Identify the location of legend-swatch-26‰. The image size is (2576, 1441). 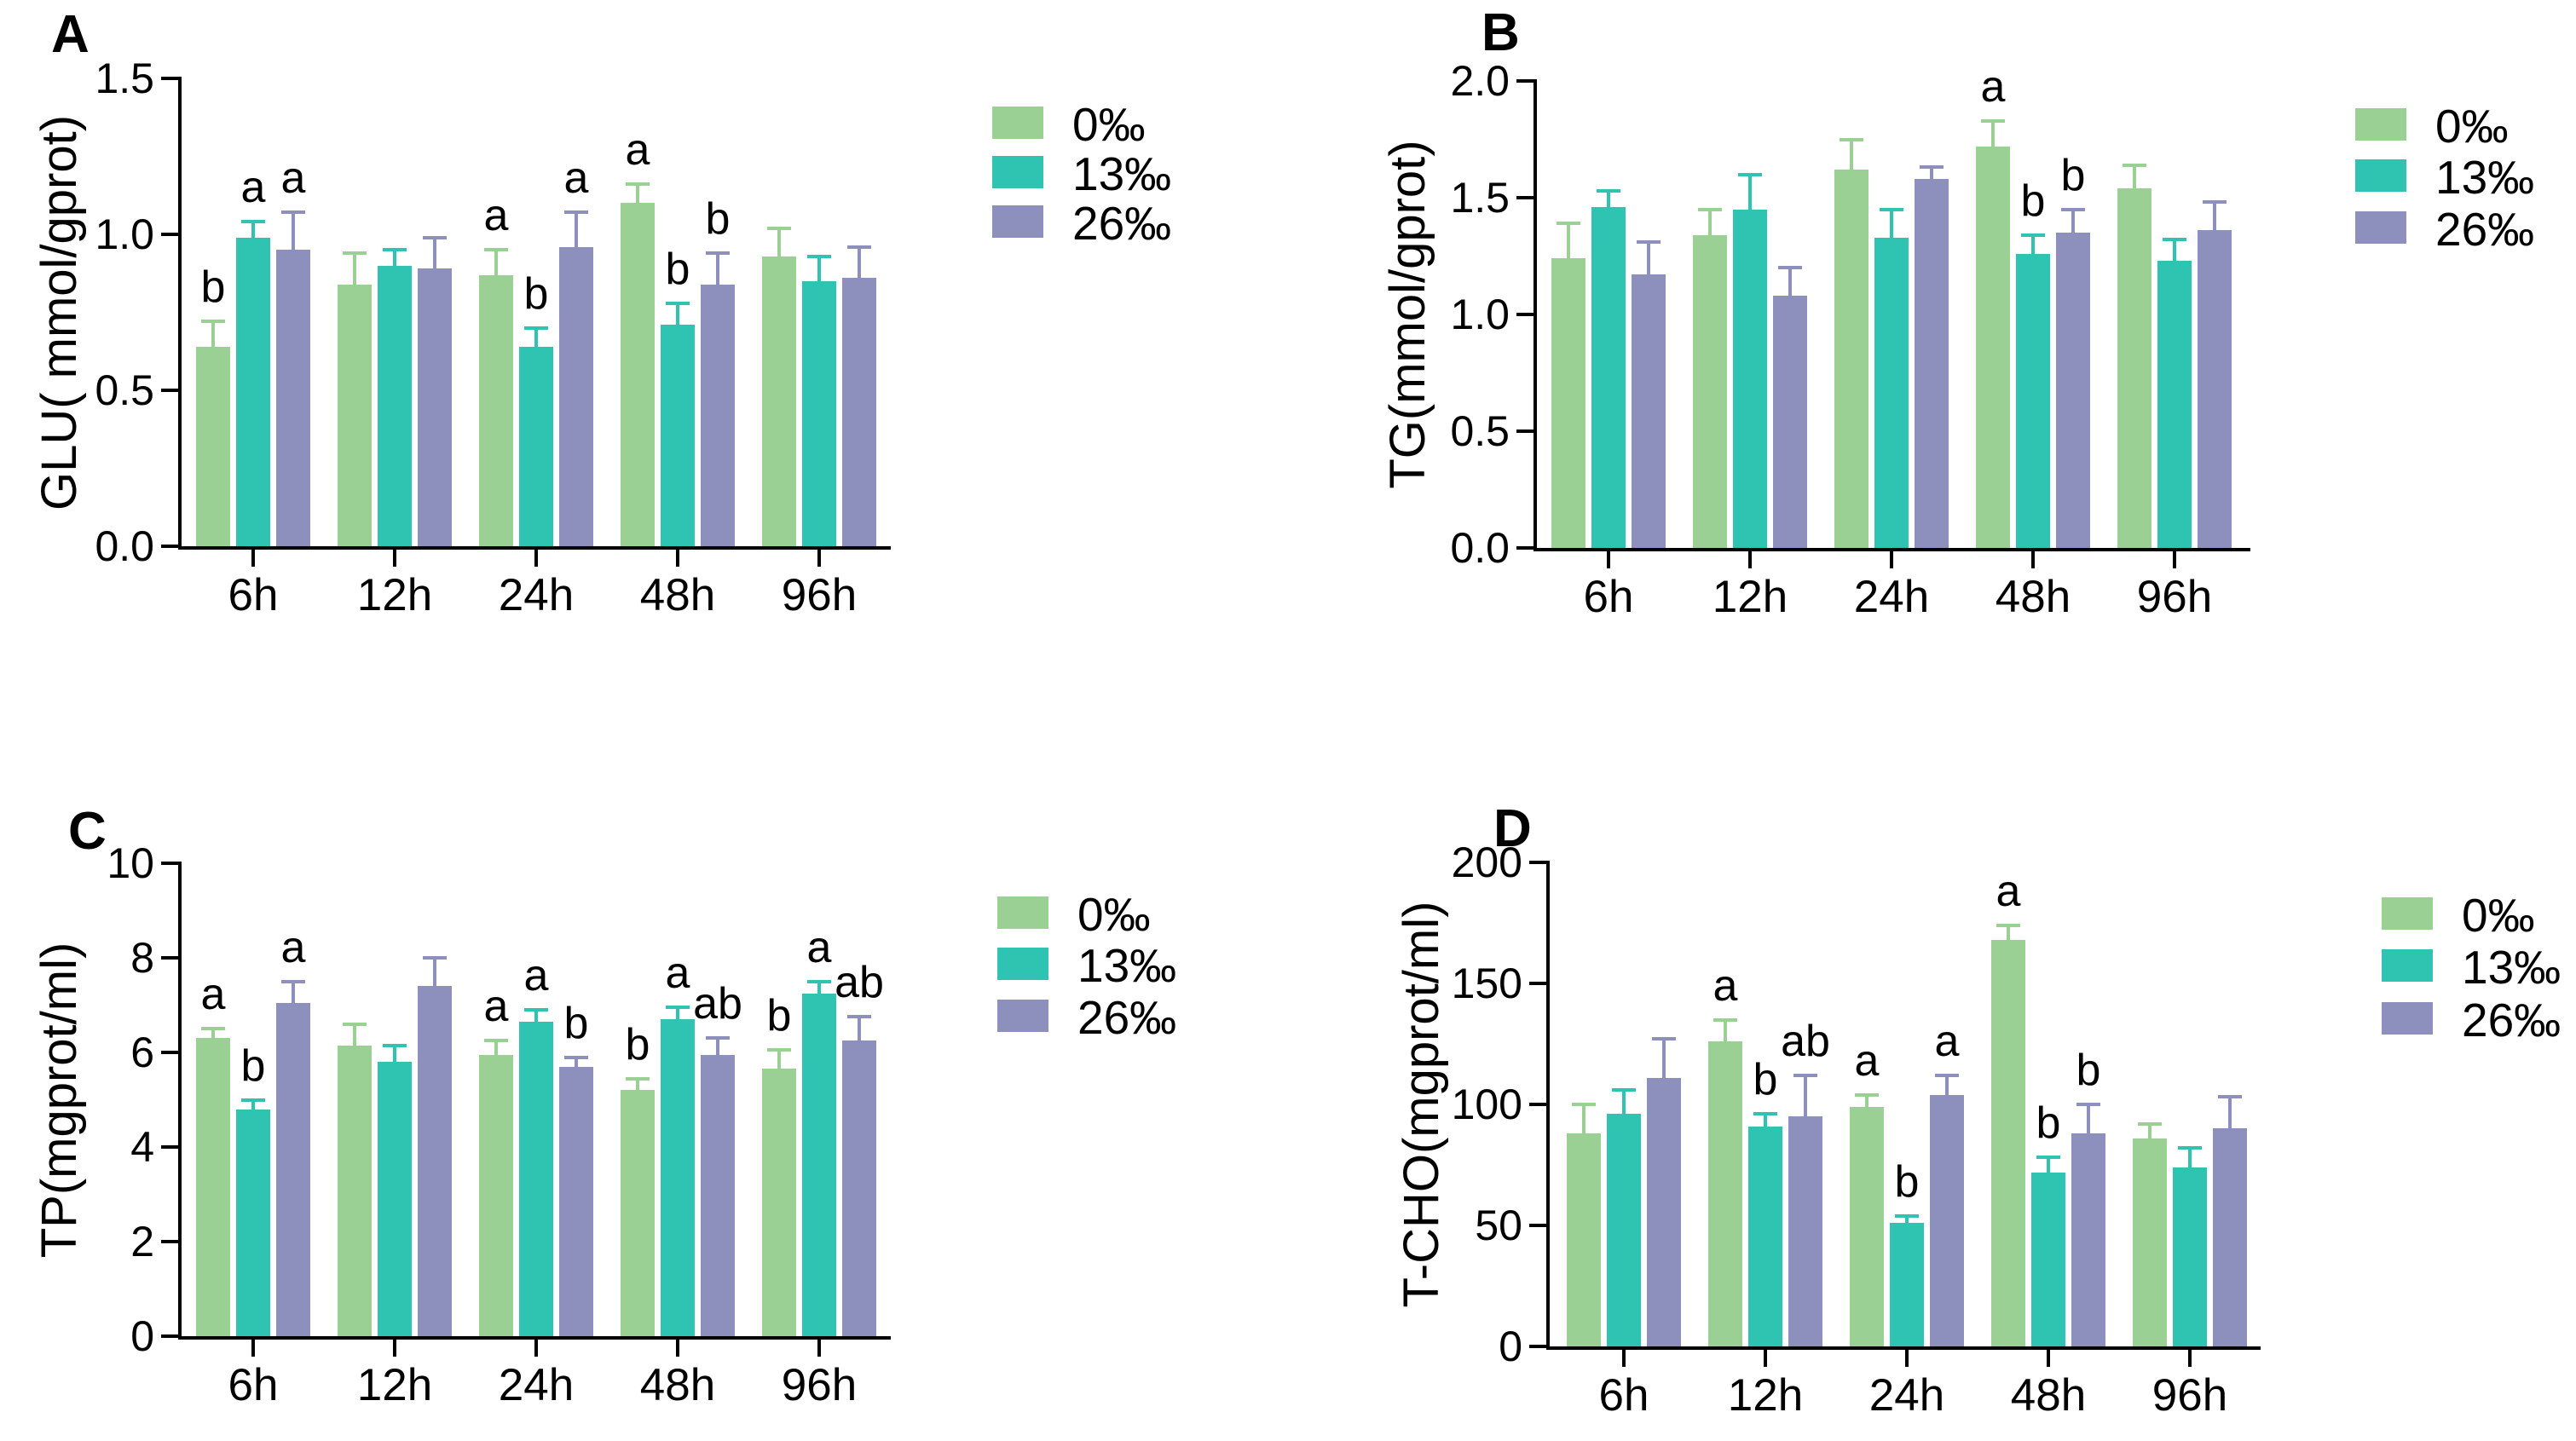
(2407, 1018).